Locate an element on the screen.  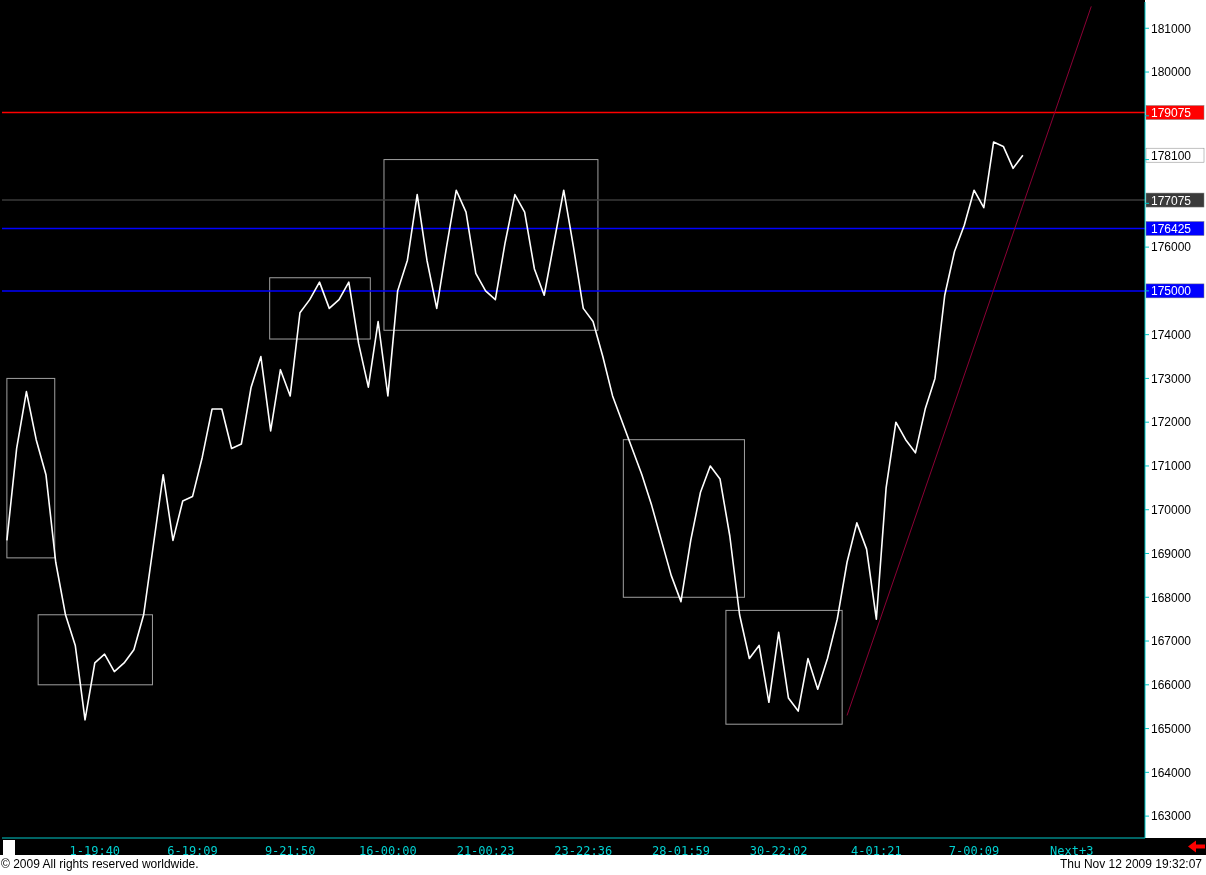
ref-line-label: 176425 is located at coordinates (1171, 229).